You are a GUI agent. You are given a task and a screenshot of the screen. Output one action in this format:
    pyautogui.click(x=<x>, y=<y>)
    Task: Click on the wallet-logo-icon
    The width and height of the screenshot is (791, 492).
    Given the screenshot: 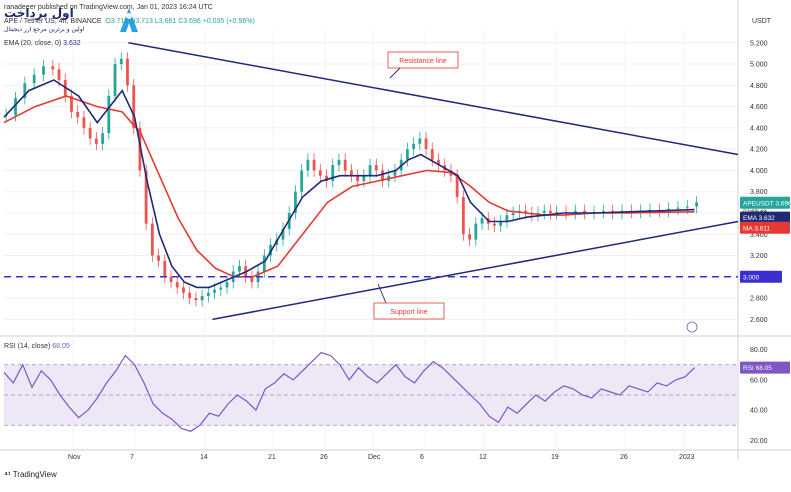 What is the action you would take?
    pyautogui.click(x=129, y=20)
    